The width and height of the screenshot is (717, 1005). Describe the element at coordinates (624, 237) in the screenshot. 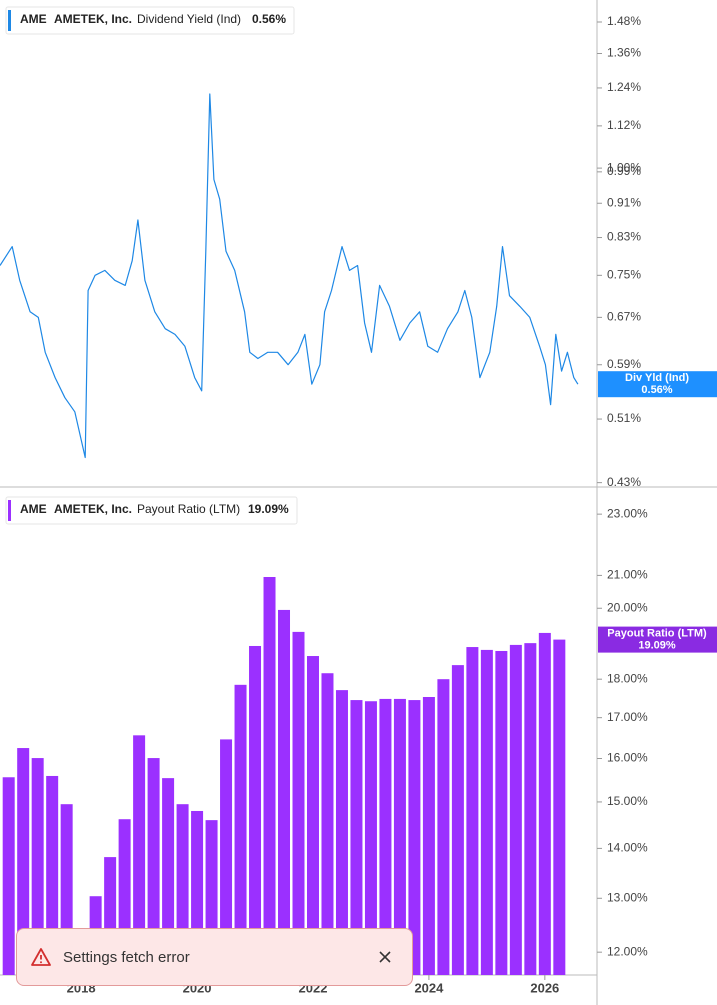

I see `y-tick-label: 0.83%` at that location.